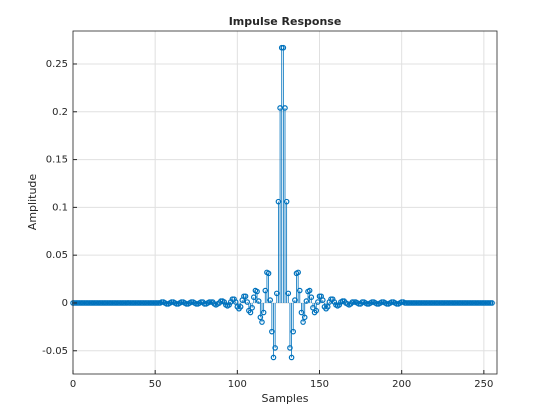 This screenshot has height=420, width=560. What do you see at coordinates (57, 160) in the screenshot?
I see `y-tick-label: 0.15` at bounding box center [57, 160].